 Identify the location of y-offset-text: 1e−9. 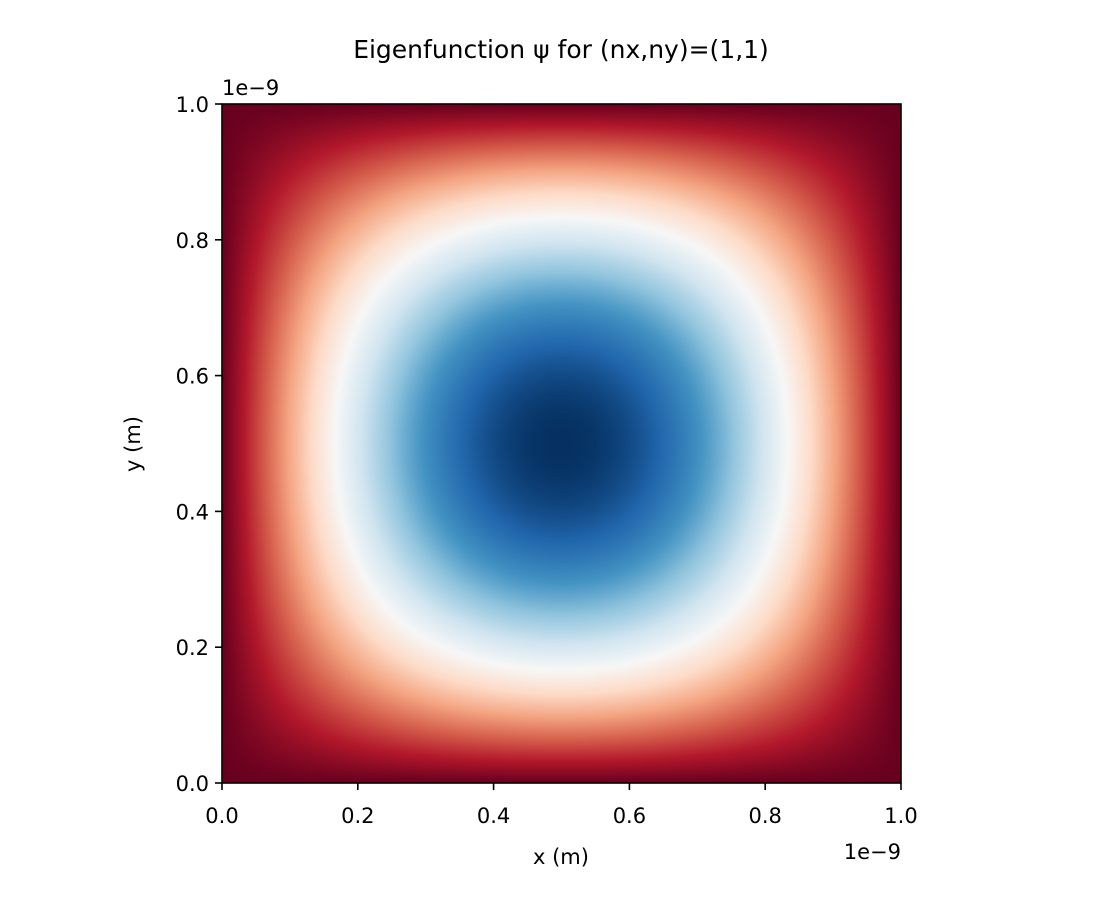
(250, 88).